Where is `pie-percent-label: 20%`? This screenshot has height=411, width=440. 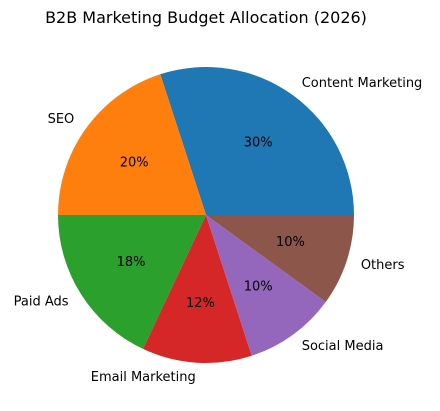 pie-percent-label: 20% is located at coordinates (134, 162).